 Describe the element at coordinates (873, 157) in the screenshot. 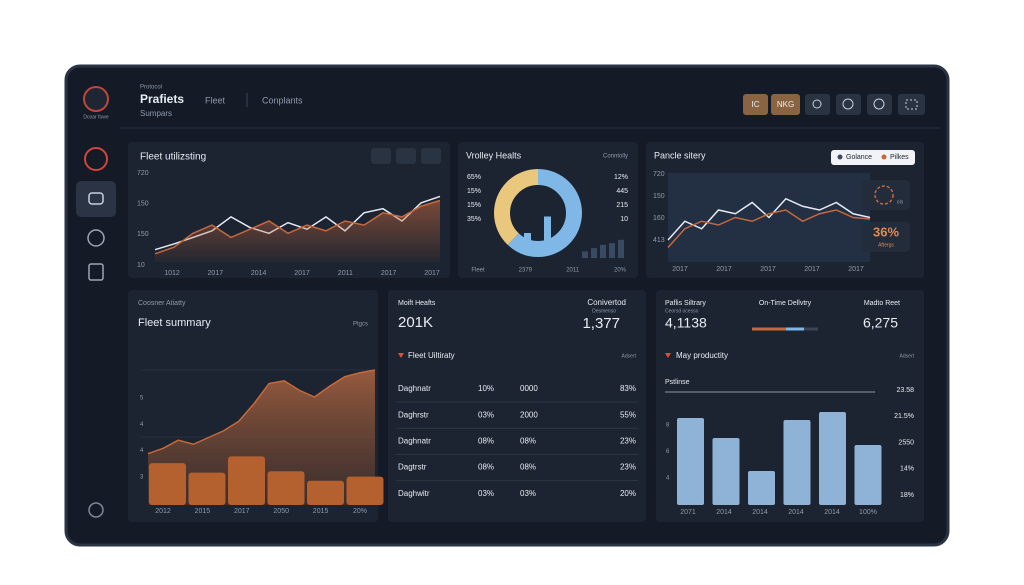

I see `legend-box` at that location.